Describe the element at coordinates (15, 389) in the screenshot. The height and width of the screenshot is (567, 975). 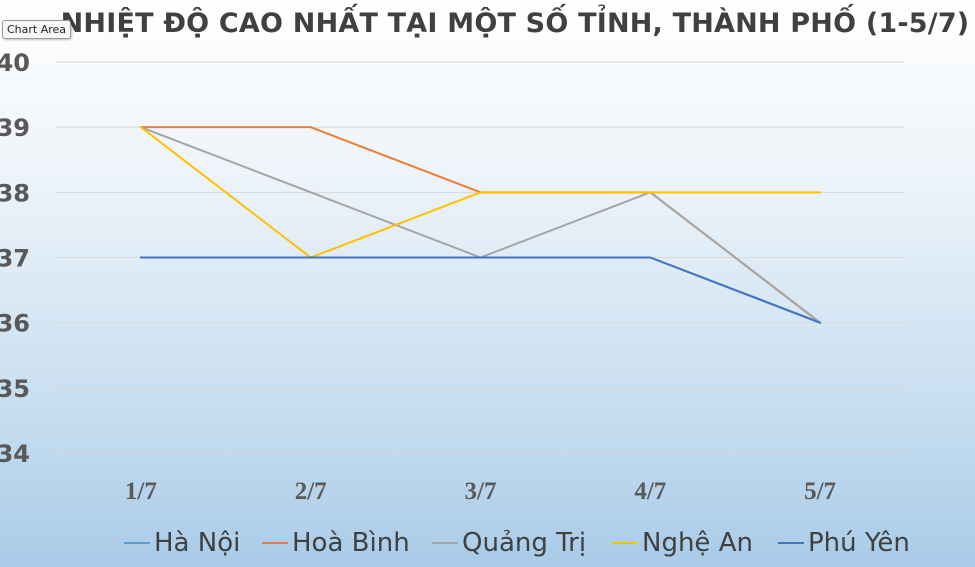
I see `y-tick-label: 35` at that location.